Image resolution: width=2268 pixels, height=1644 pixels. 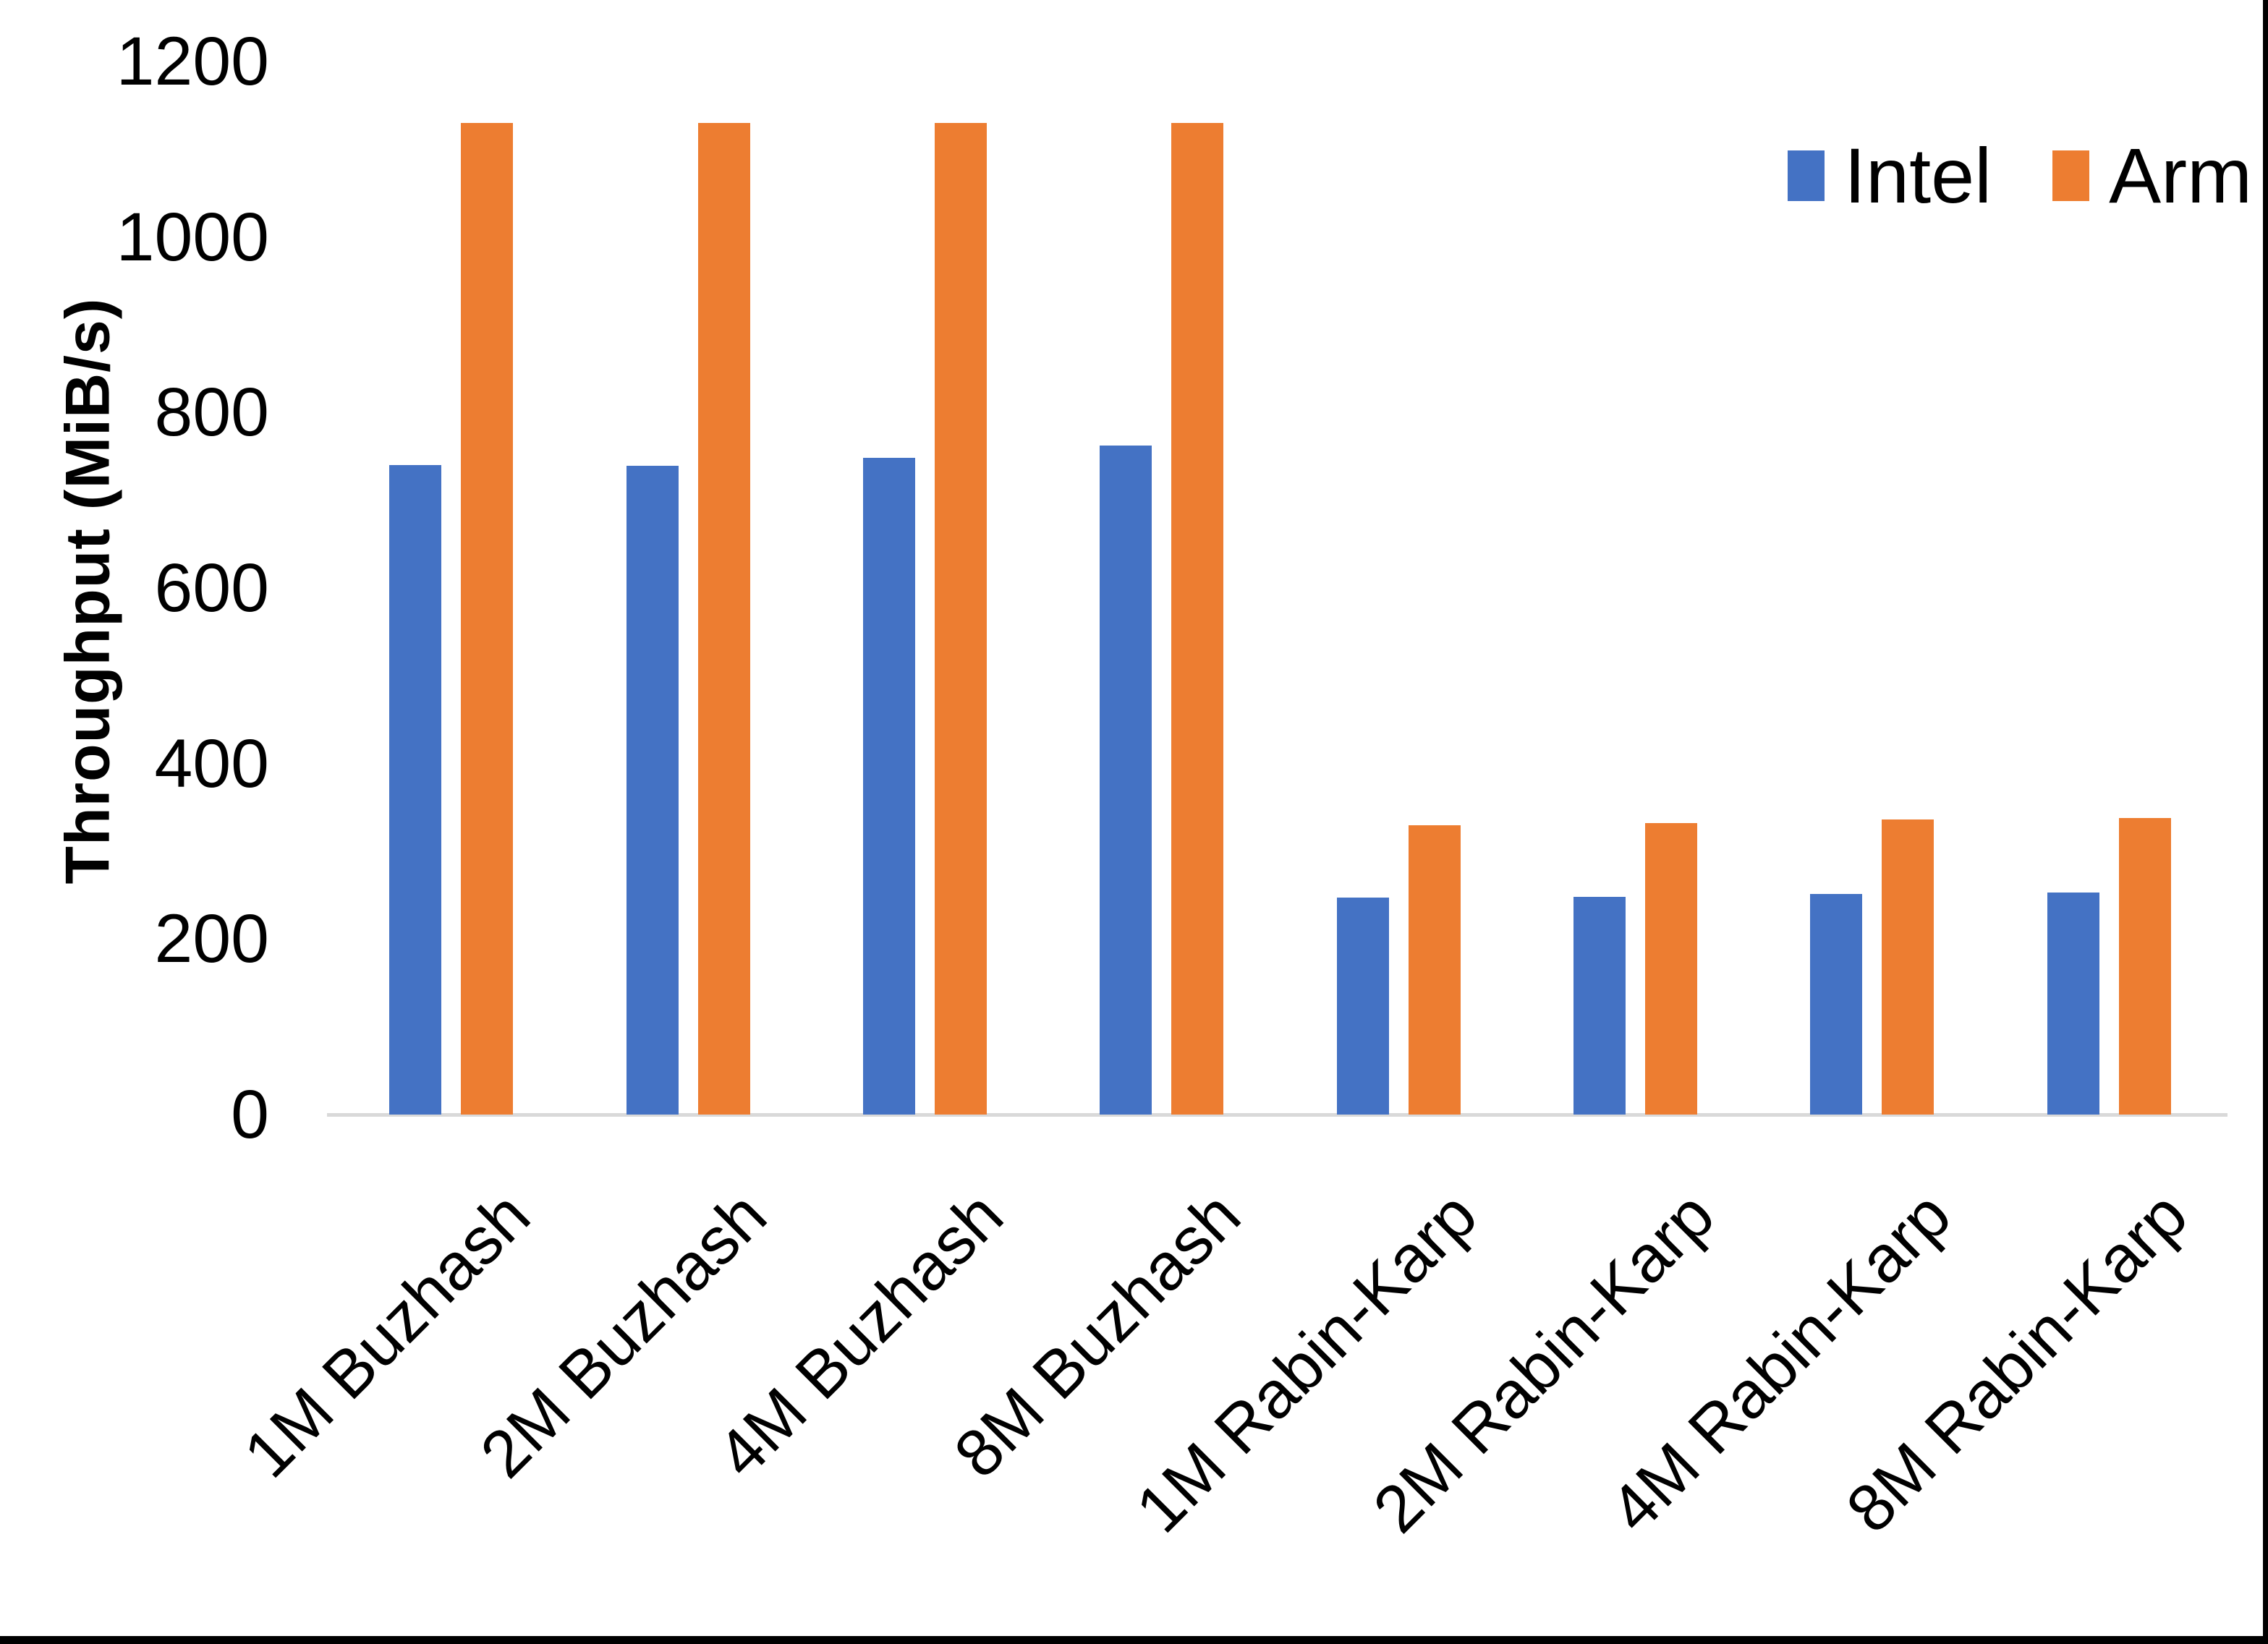 I want to click on x-tick-label-1m-buzhash: 1M Buzhash, so click(x=387, y=1334).